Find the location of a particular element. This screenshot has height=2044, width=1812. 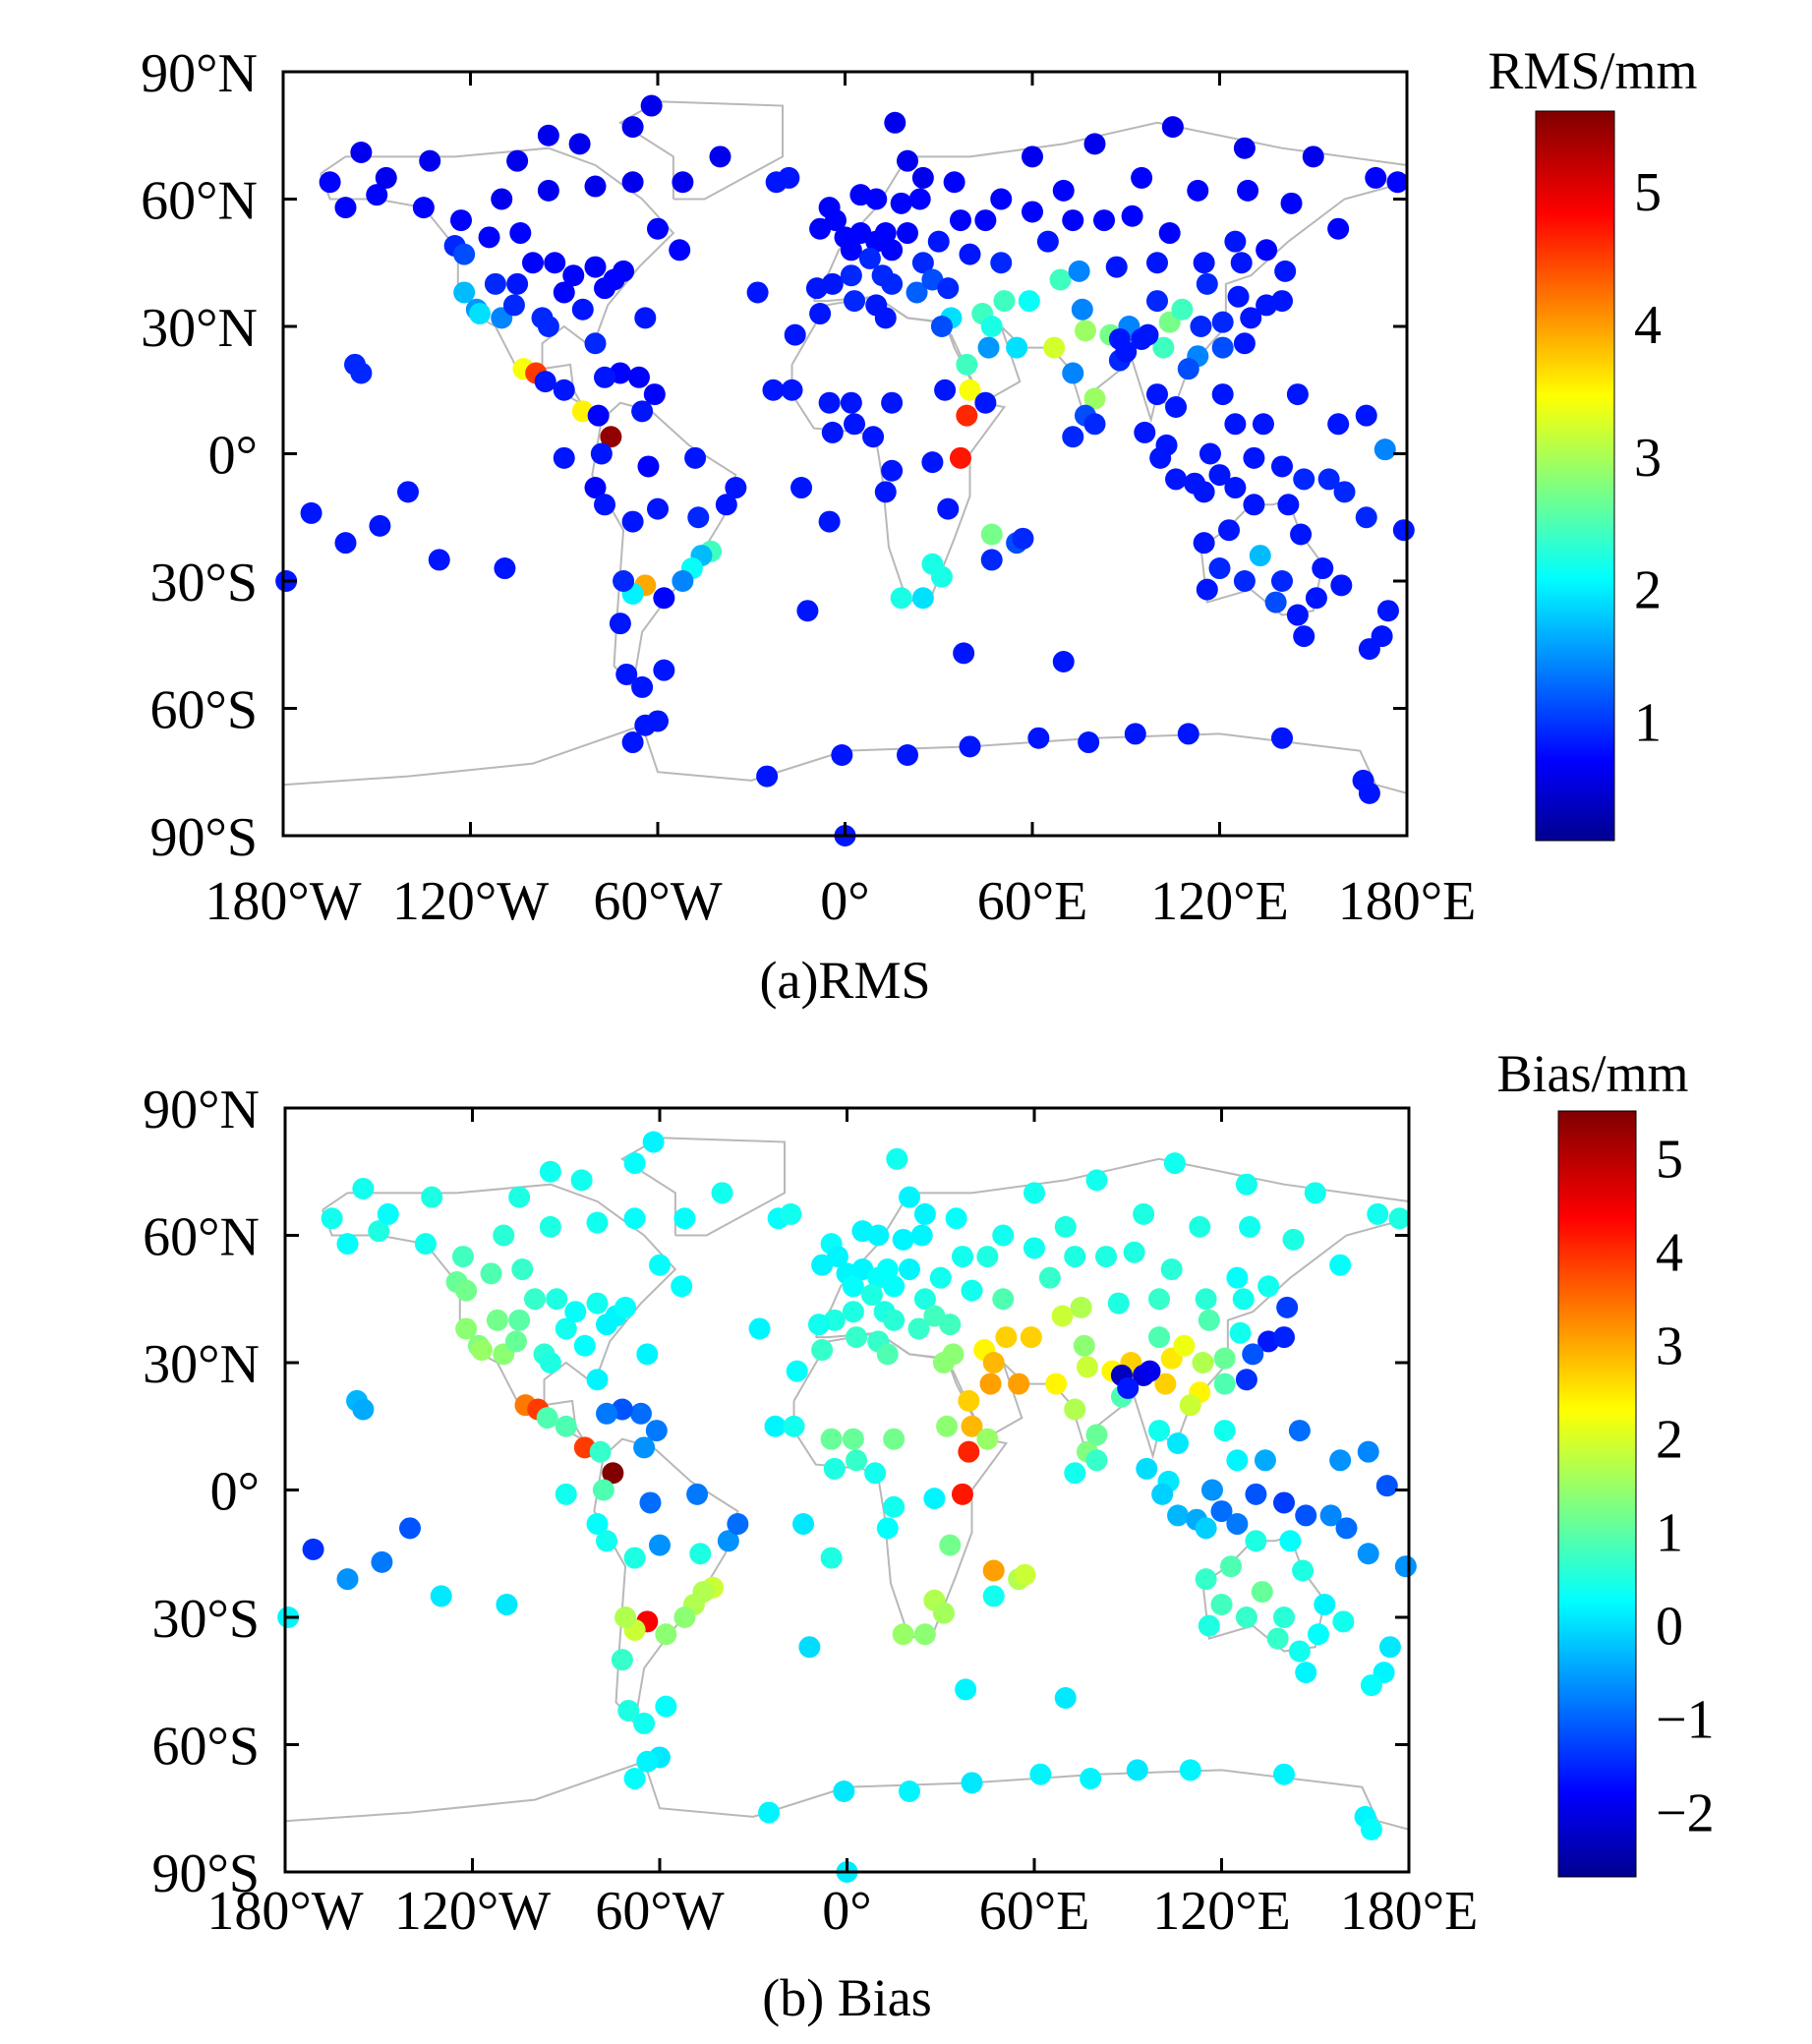

x-tick-label: 180°E is located at coordinates (1409, 1911).